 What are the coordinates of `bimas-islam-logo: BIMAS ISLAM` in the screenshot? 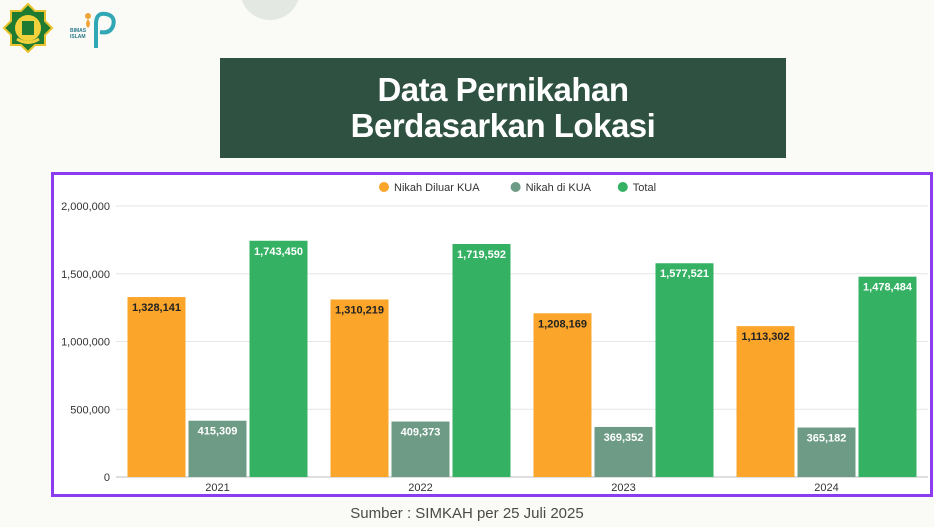 It's located at (93, 30).